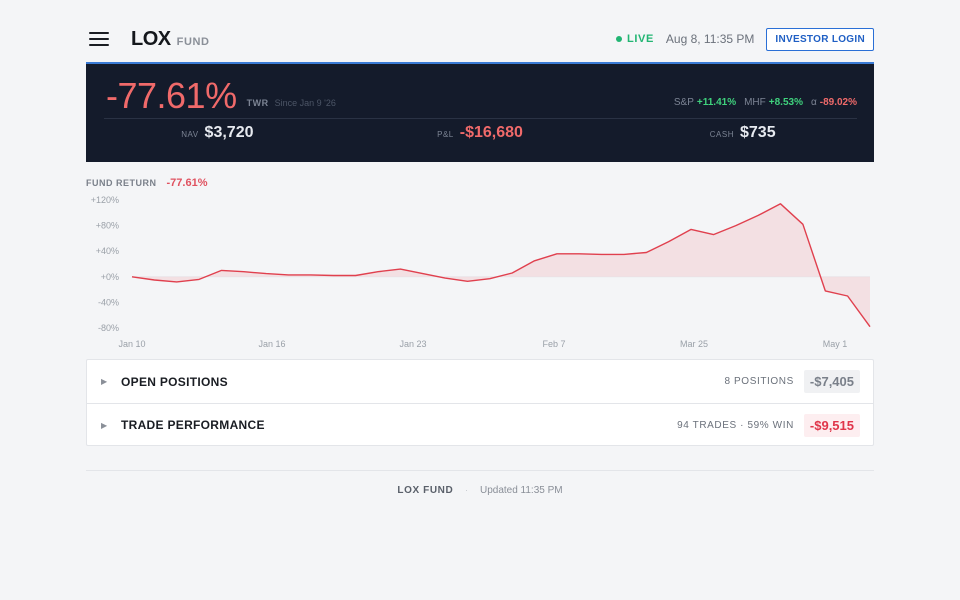 The width and height of the screenshot is (960, 600). I want to click on open-positions-label: OPEN POSITIONS, so click(174, 381).